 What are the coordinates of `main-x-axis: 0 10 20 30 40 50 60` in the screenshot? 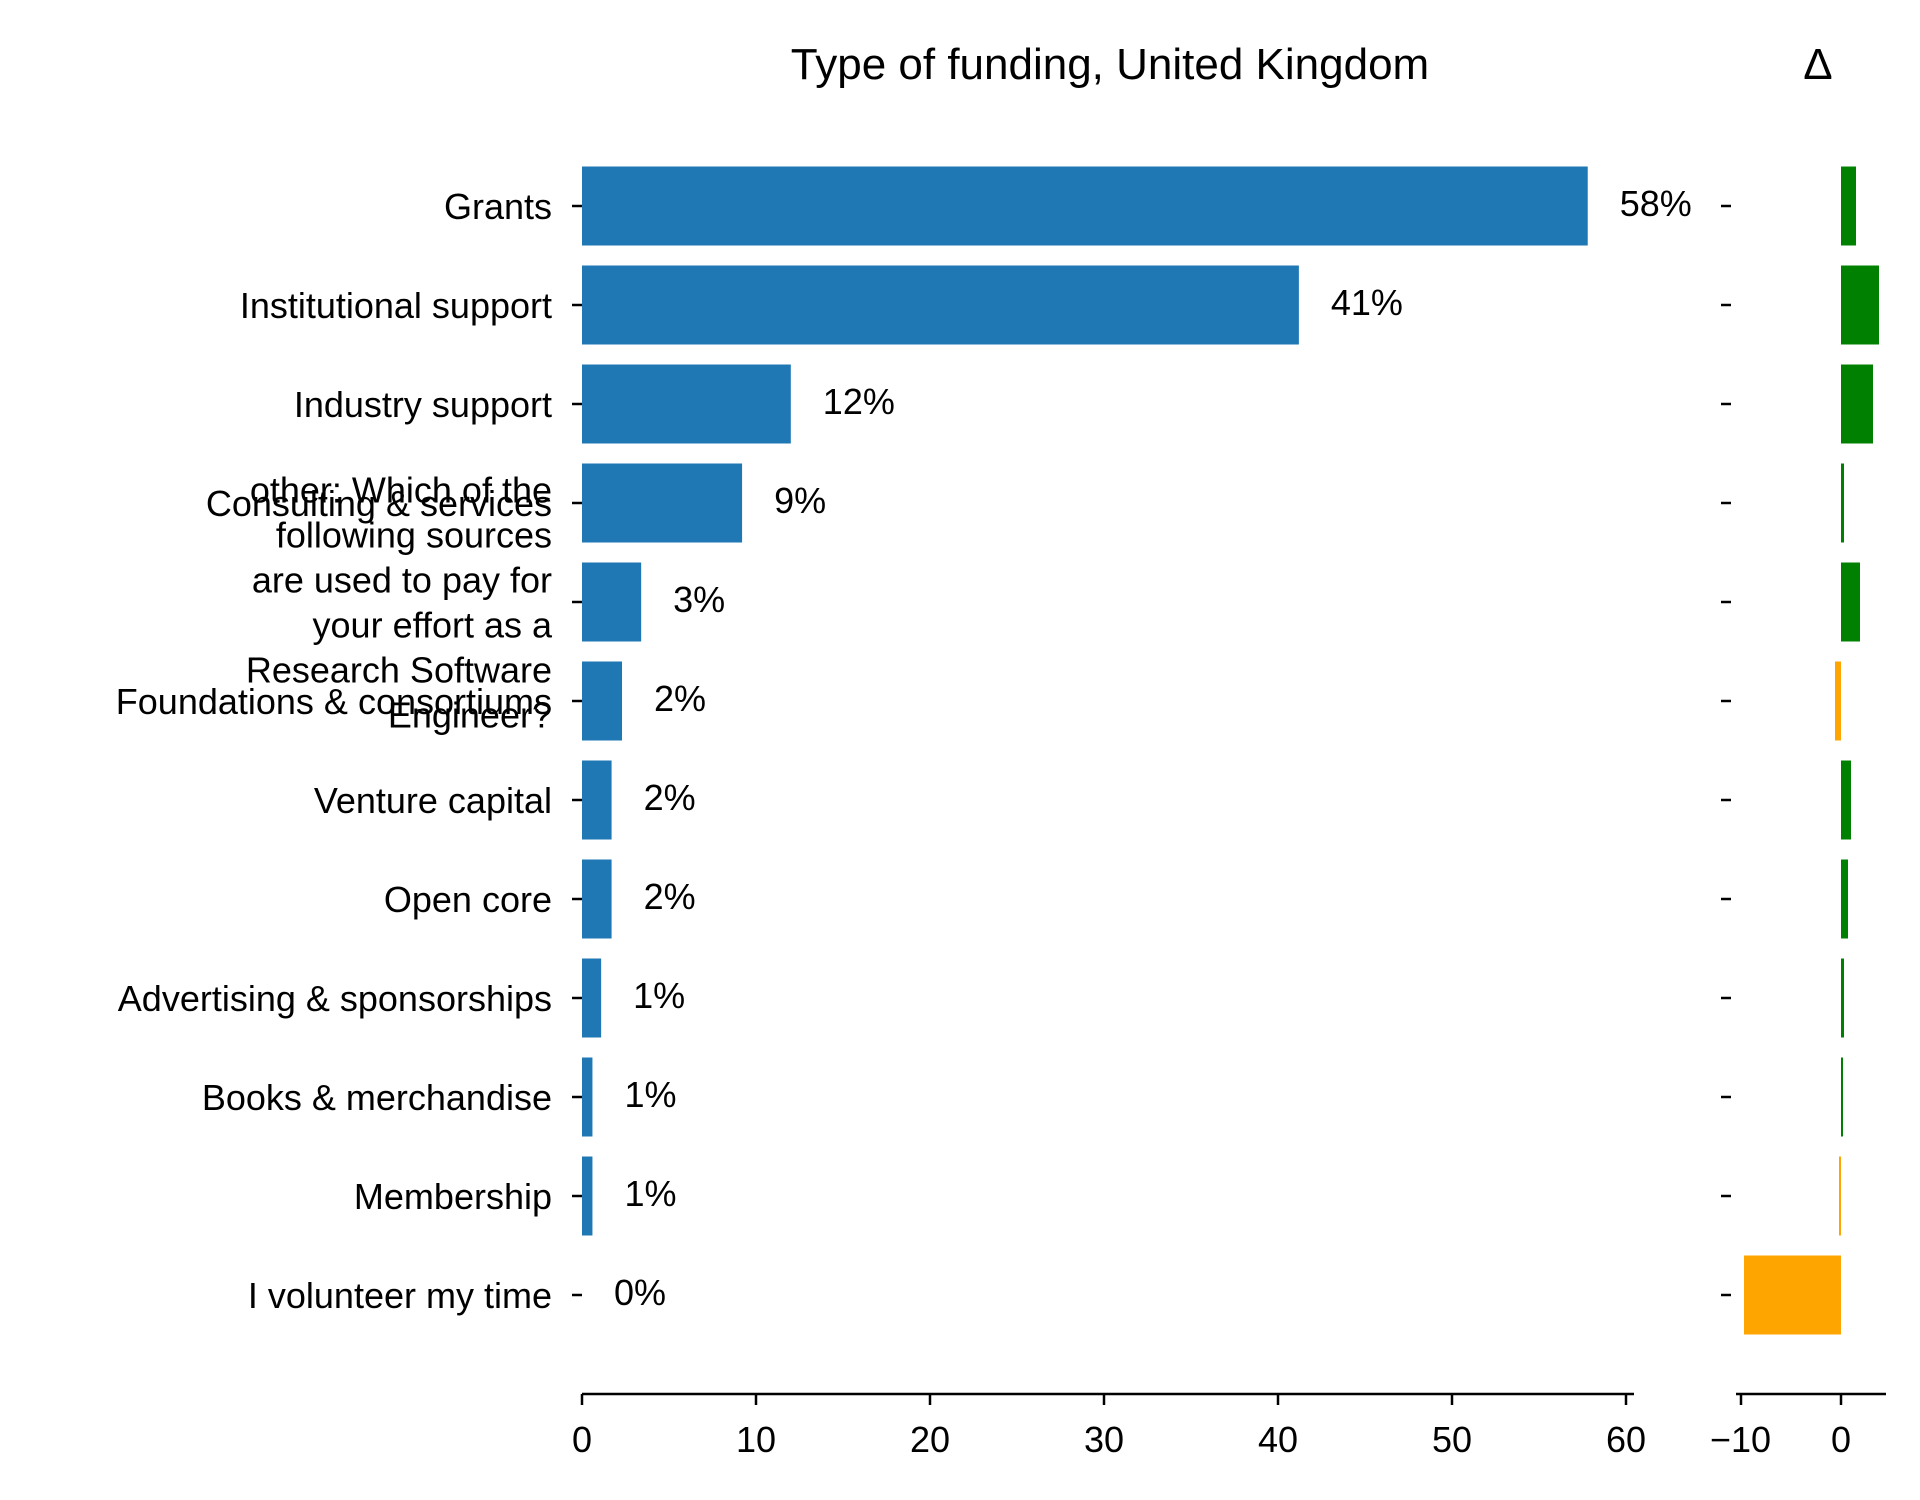 It's located at (1109, 1426).